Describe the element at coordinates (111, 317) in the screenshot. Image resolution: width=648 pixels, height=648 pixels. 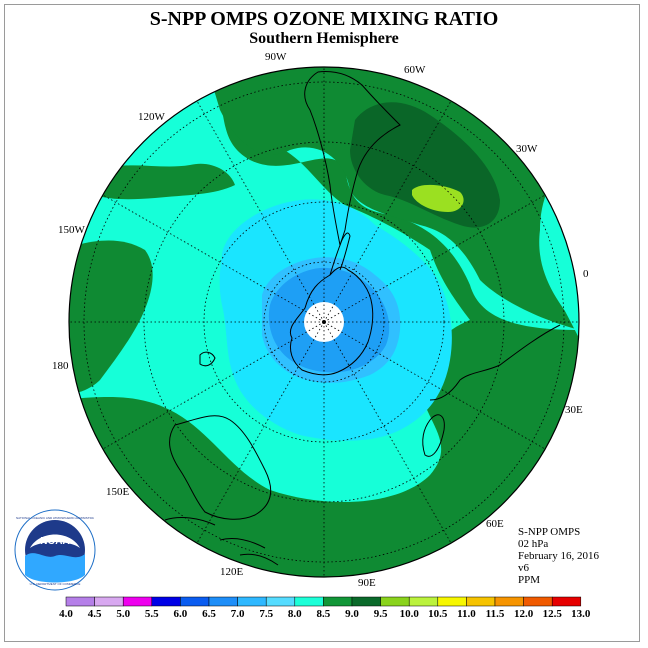
I see `contour-8-5-west` at that location.